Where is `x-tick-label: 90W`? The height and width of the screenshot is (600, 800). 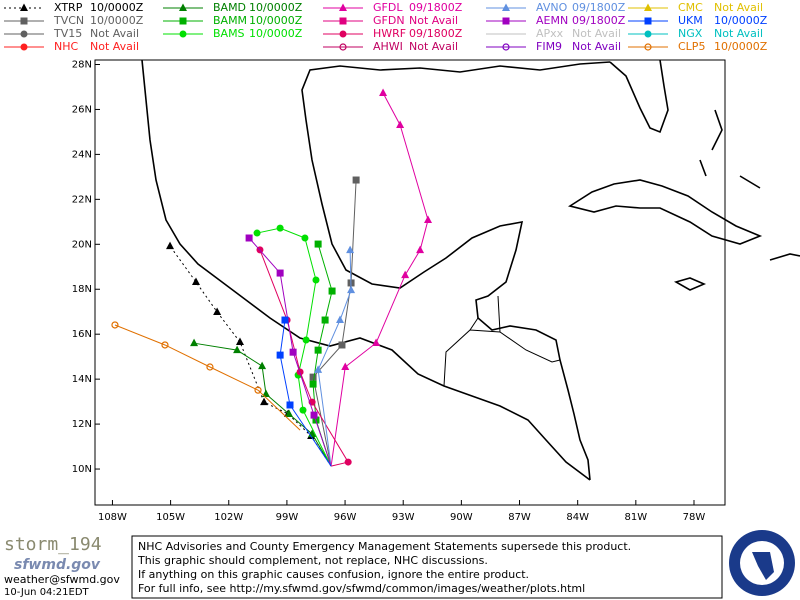 x-tick-label: 90W is located at coordinates (461, 517).